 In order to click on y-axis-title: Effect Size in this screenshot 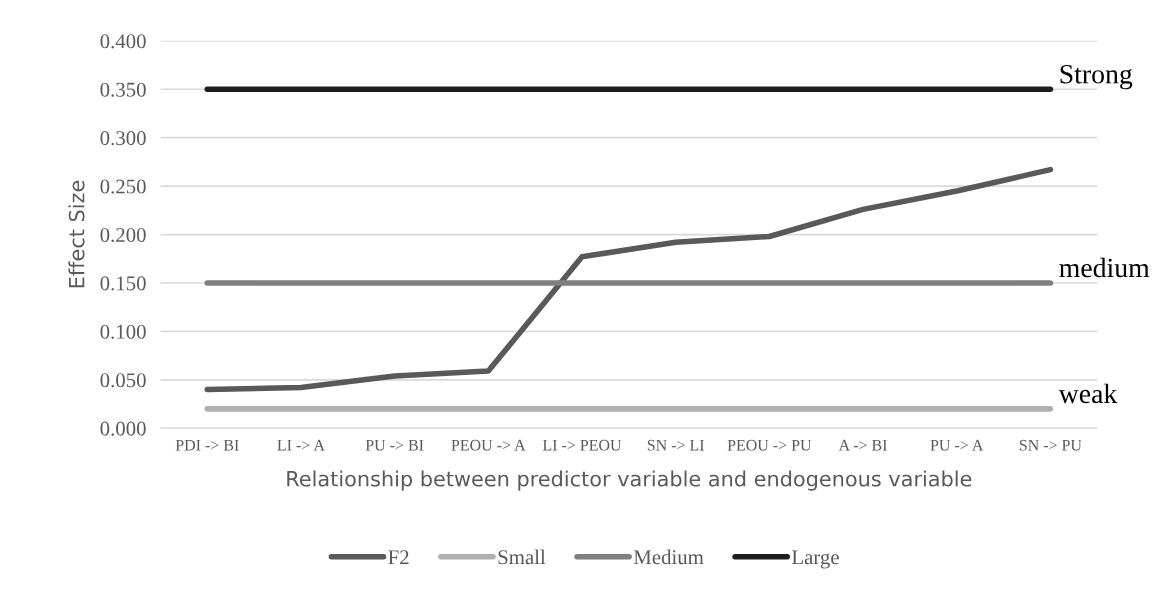, I will do `click(76, 234)`.